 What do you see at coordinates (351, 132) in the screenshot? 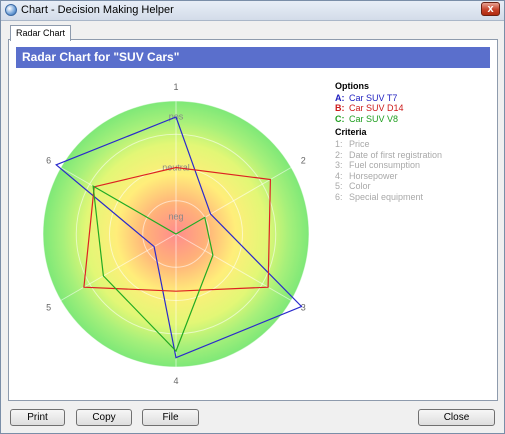
I see `criteria-heading: Criteria` at bounding box center [351, 132].